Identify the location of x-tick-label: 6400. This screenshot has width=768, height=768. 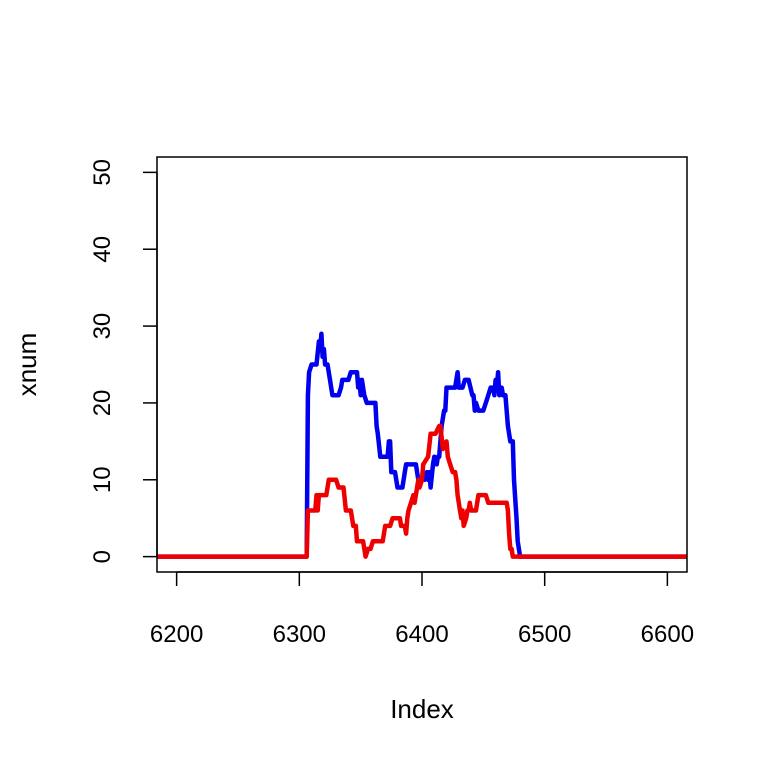
(421, 634).